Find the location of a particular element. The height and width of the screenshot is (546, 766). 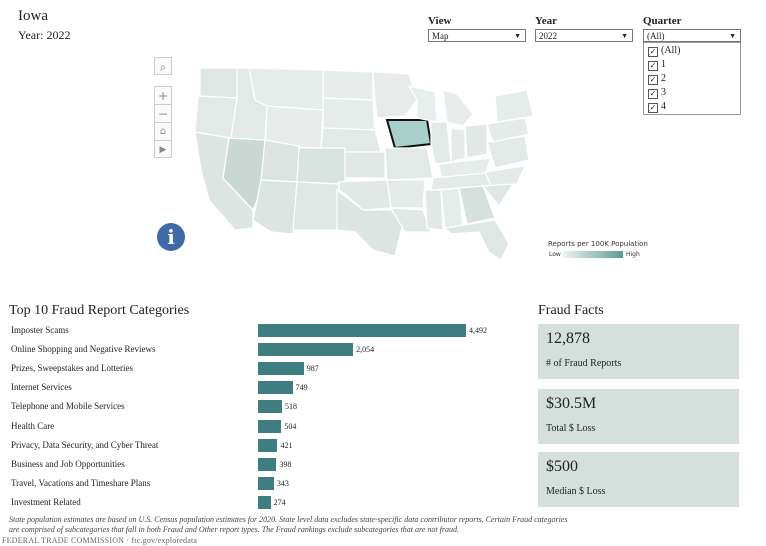

quarter-option-2: ✓ 2 is located at coordinates (657, 79).